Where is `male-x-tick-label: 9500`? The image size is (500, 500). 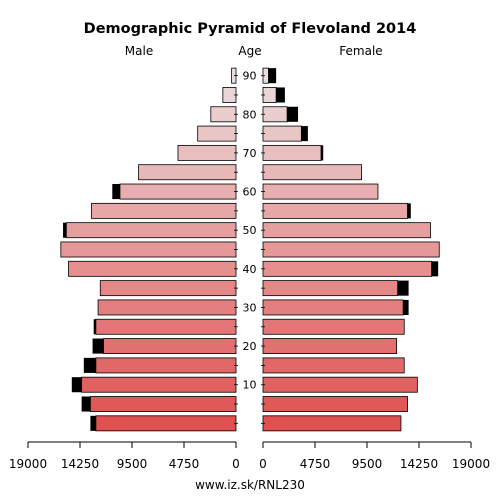 male-x-tick-label: 9500 is located at coordinates (132, 464).